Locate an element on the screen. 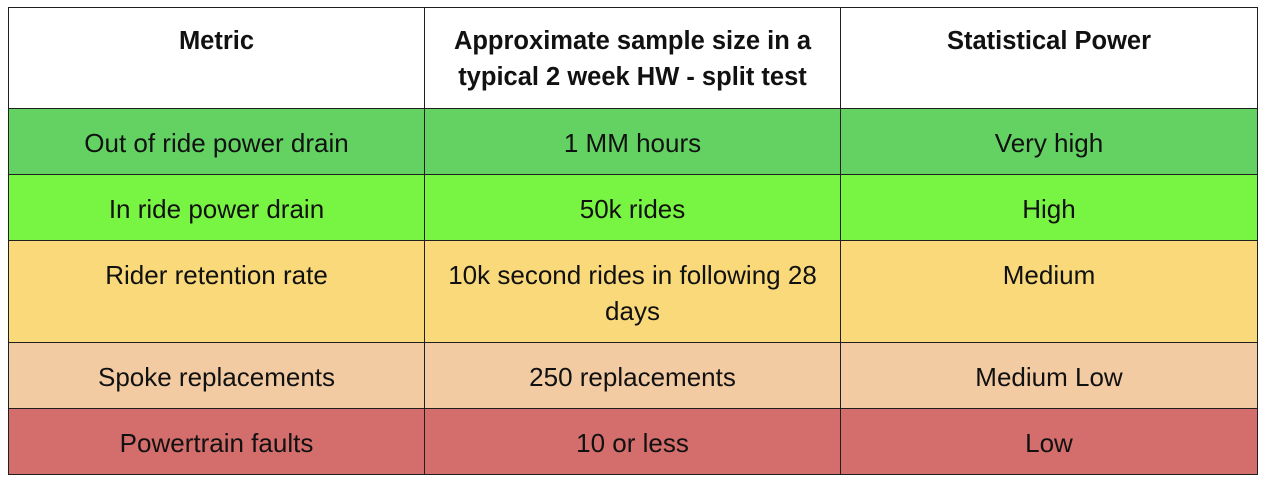 This screenshot has width=1266, height=480. cell-sample-size: 10 or less is located at coordinates (632, 441).